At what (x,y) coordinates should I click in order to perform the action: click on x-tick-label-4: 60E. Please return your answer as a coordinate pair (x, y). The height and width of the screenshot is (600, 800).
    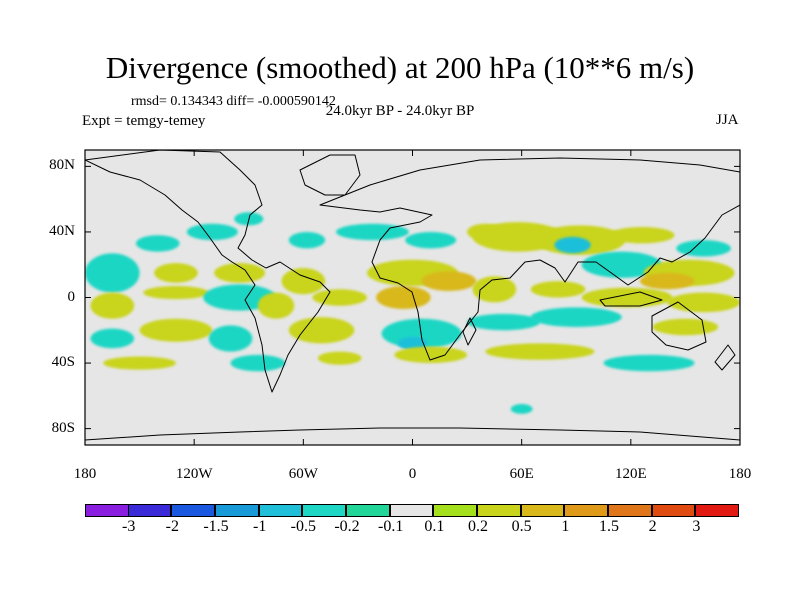
    Looking at the image, I should click on (521, 474).